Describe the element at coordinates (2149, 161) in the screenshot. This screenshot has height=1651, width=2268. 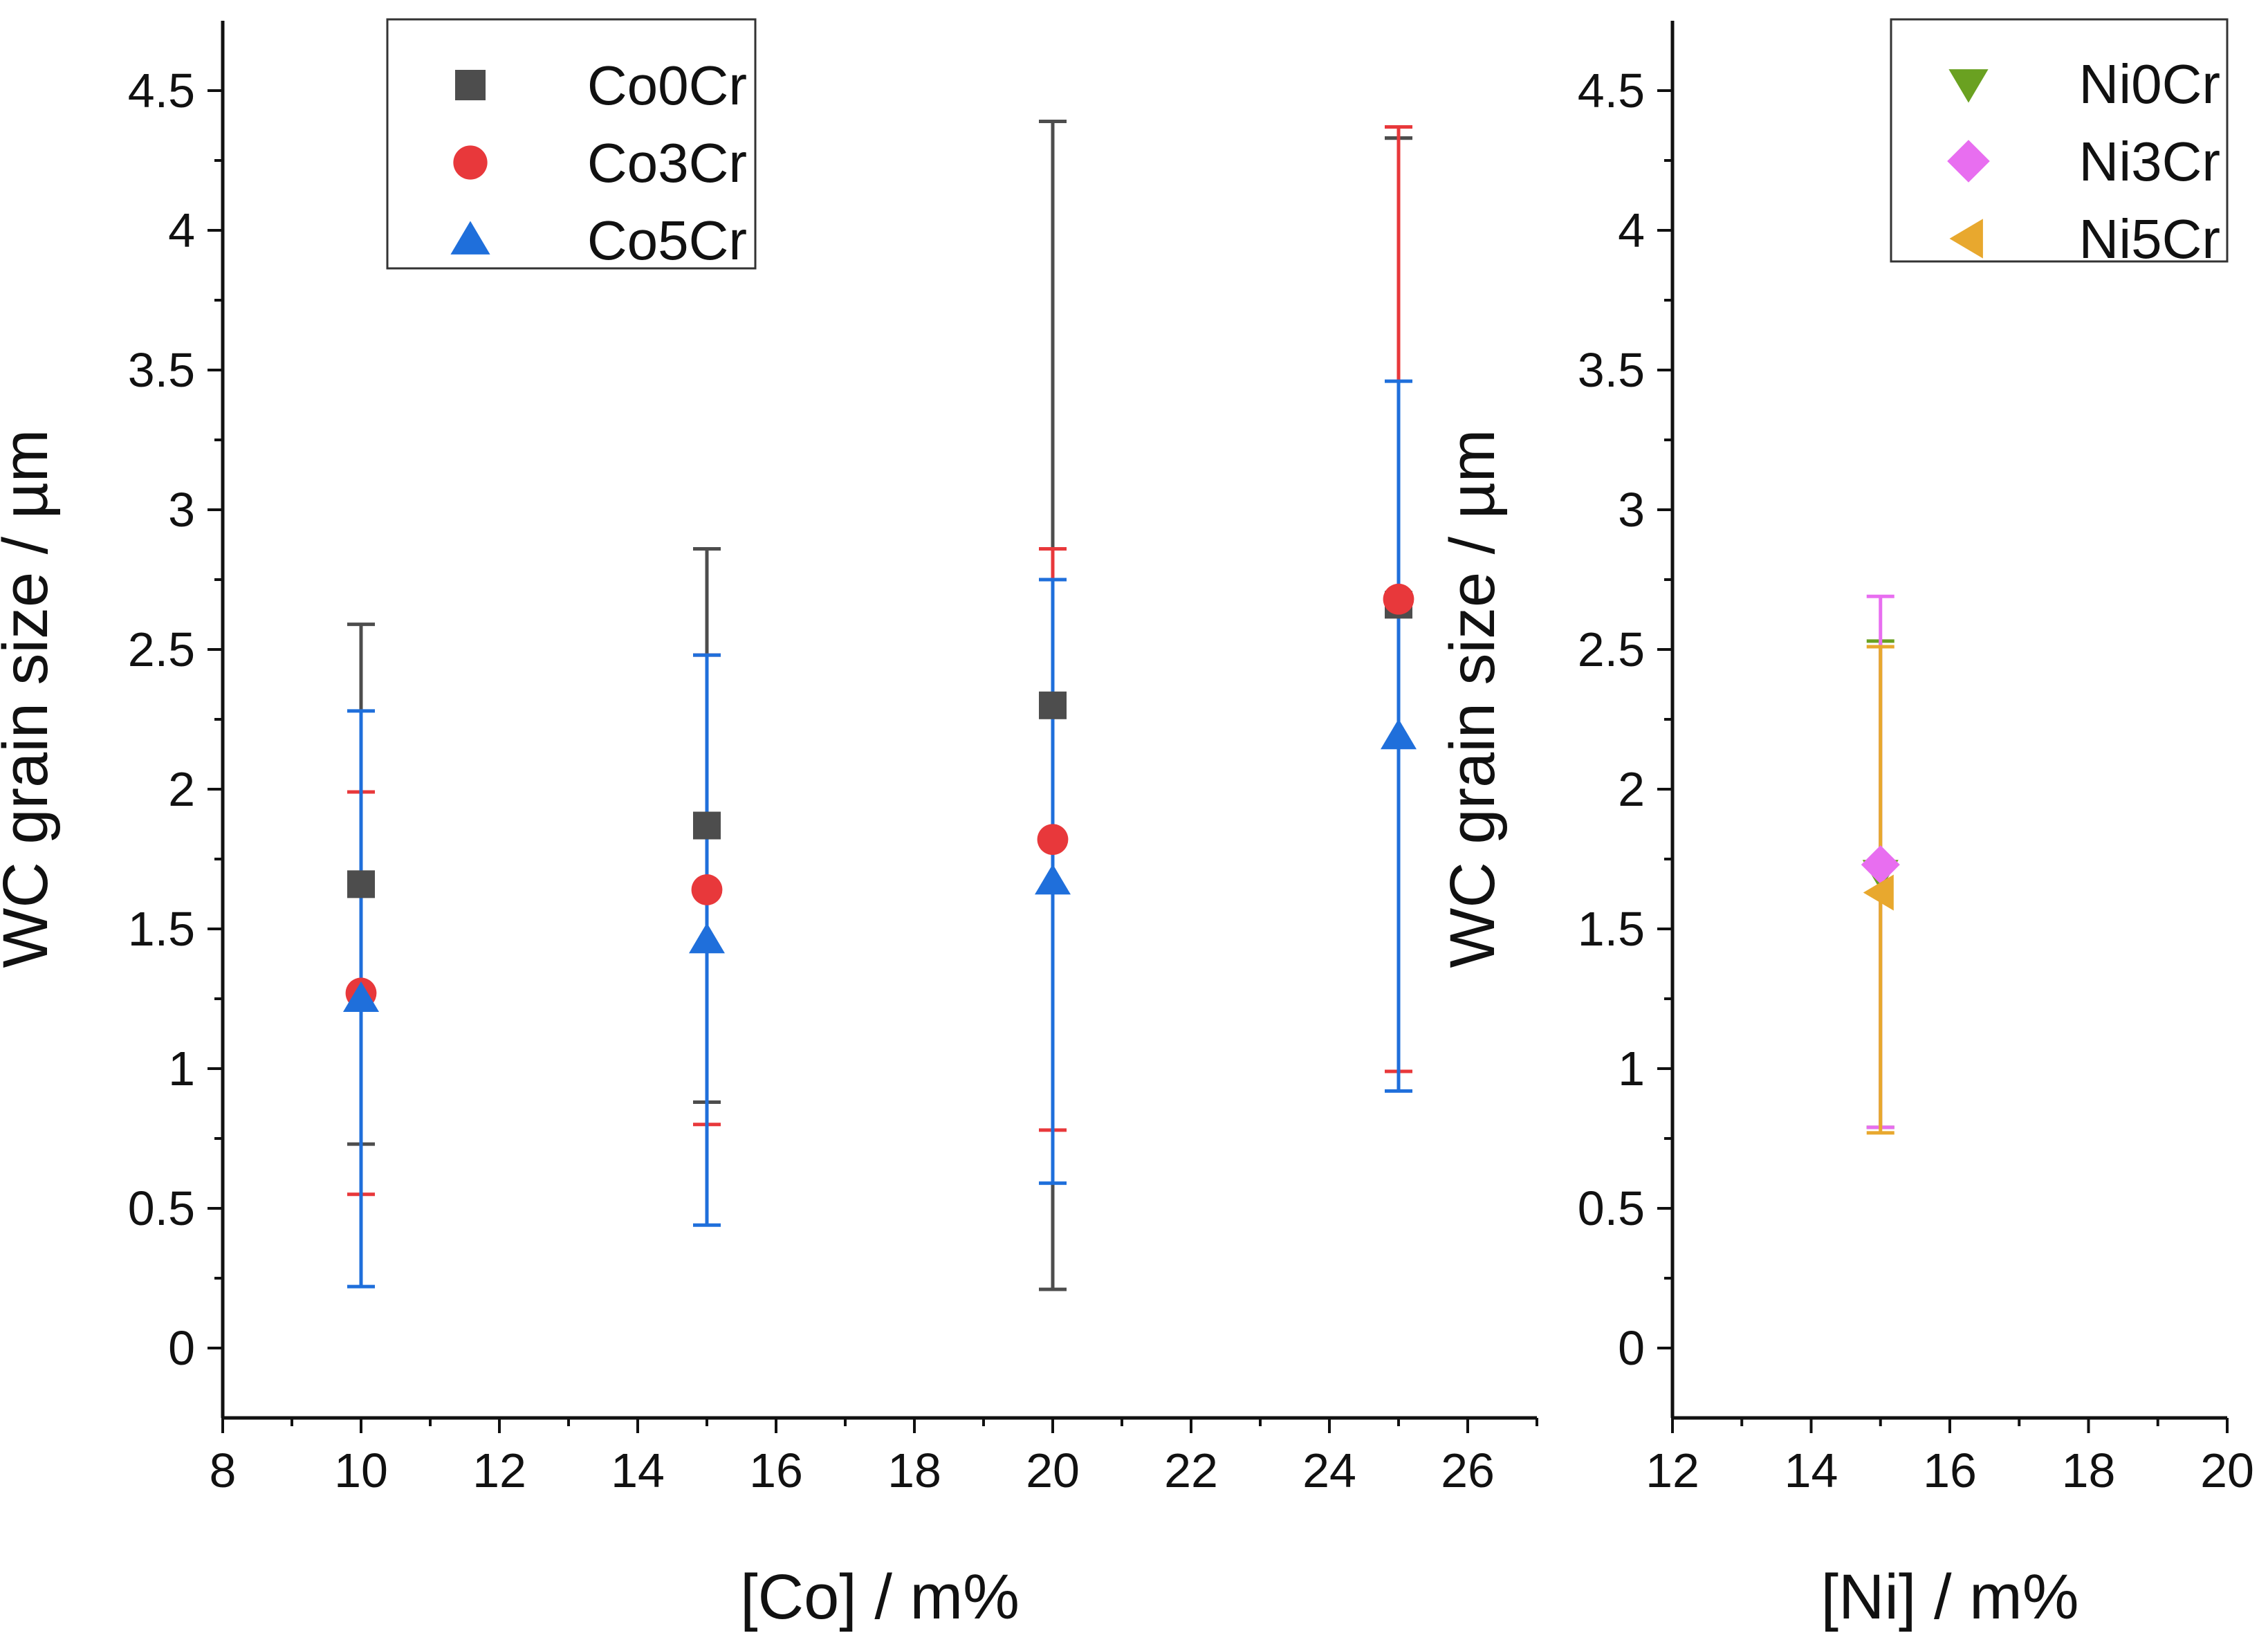
I see `legend-label-ni3cr: Ni3Cr` at that location.